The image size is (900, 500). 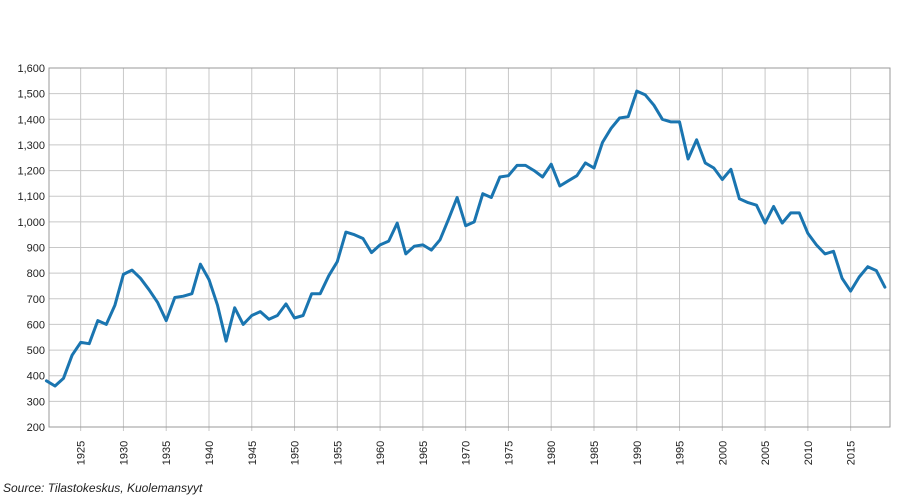 What do you see at coordinates (509, 453) in the screenshot?
I see `x-tick-label: 1975` at bounding box center [509, 453].